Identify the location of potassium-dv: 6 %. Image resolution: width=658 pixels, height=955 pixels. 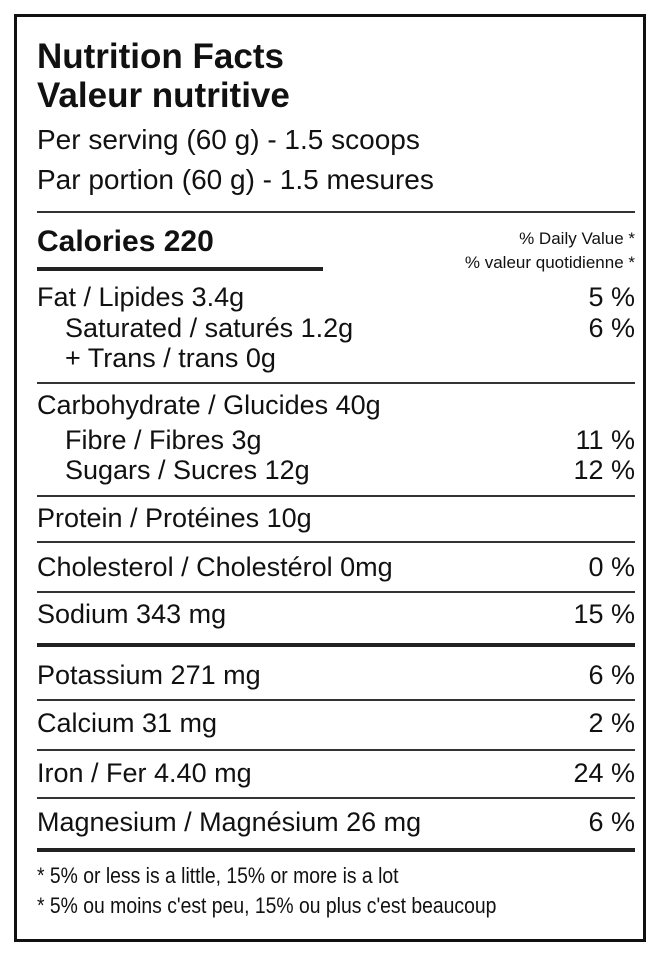
(611, 675).